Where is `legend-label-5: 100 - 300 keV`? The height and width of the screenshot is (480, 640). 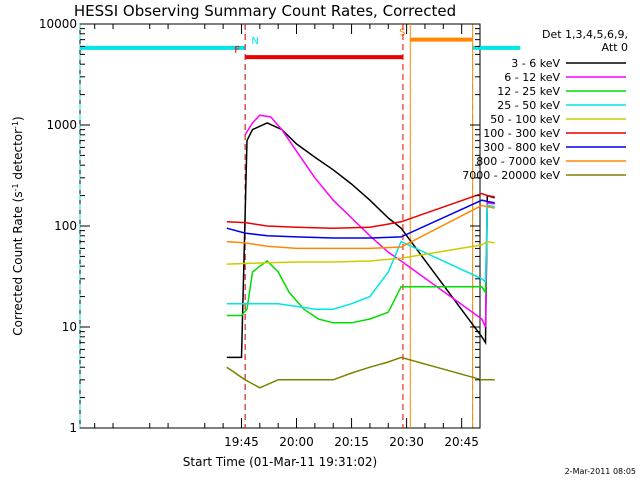 legend-label-5: 100 - 300 keV is located at coordinates (521, 133).